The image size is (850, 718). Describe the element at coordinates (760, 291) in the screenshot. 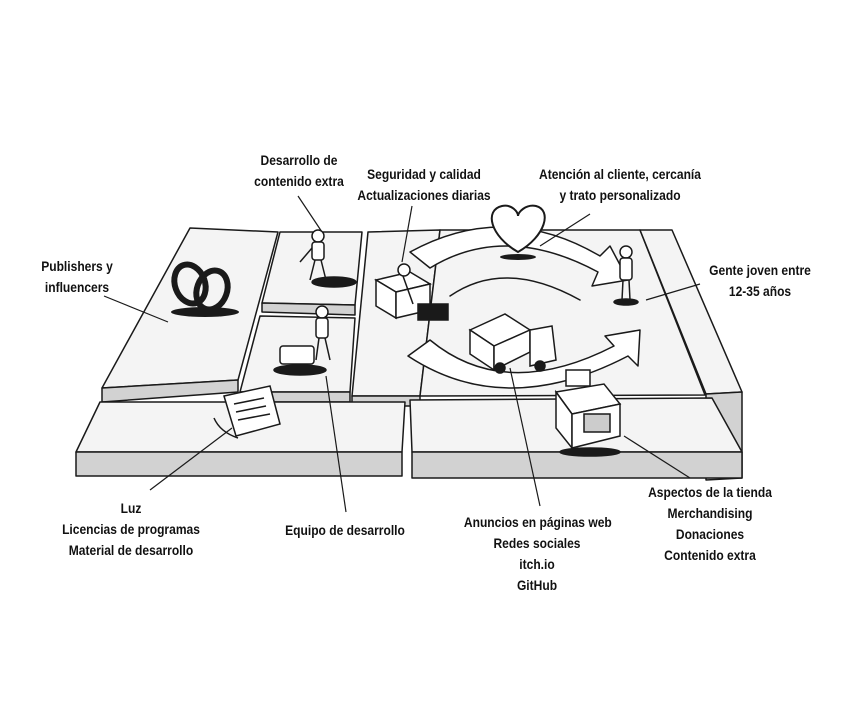

I see `customer-segments-line-2: 12-35 años` at that location.